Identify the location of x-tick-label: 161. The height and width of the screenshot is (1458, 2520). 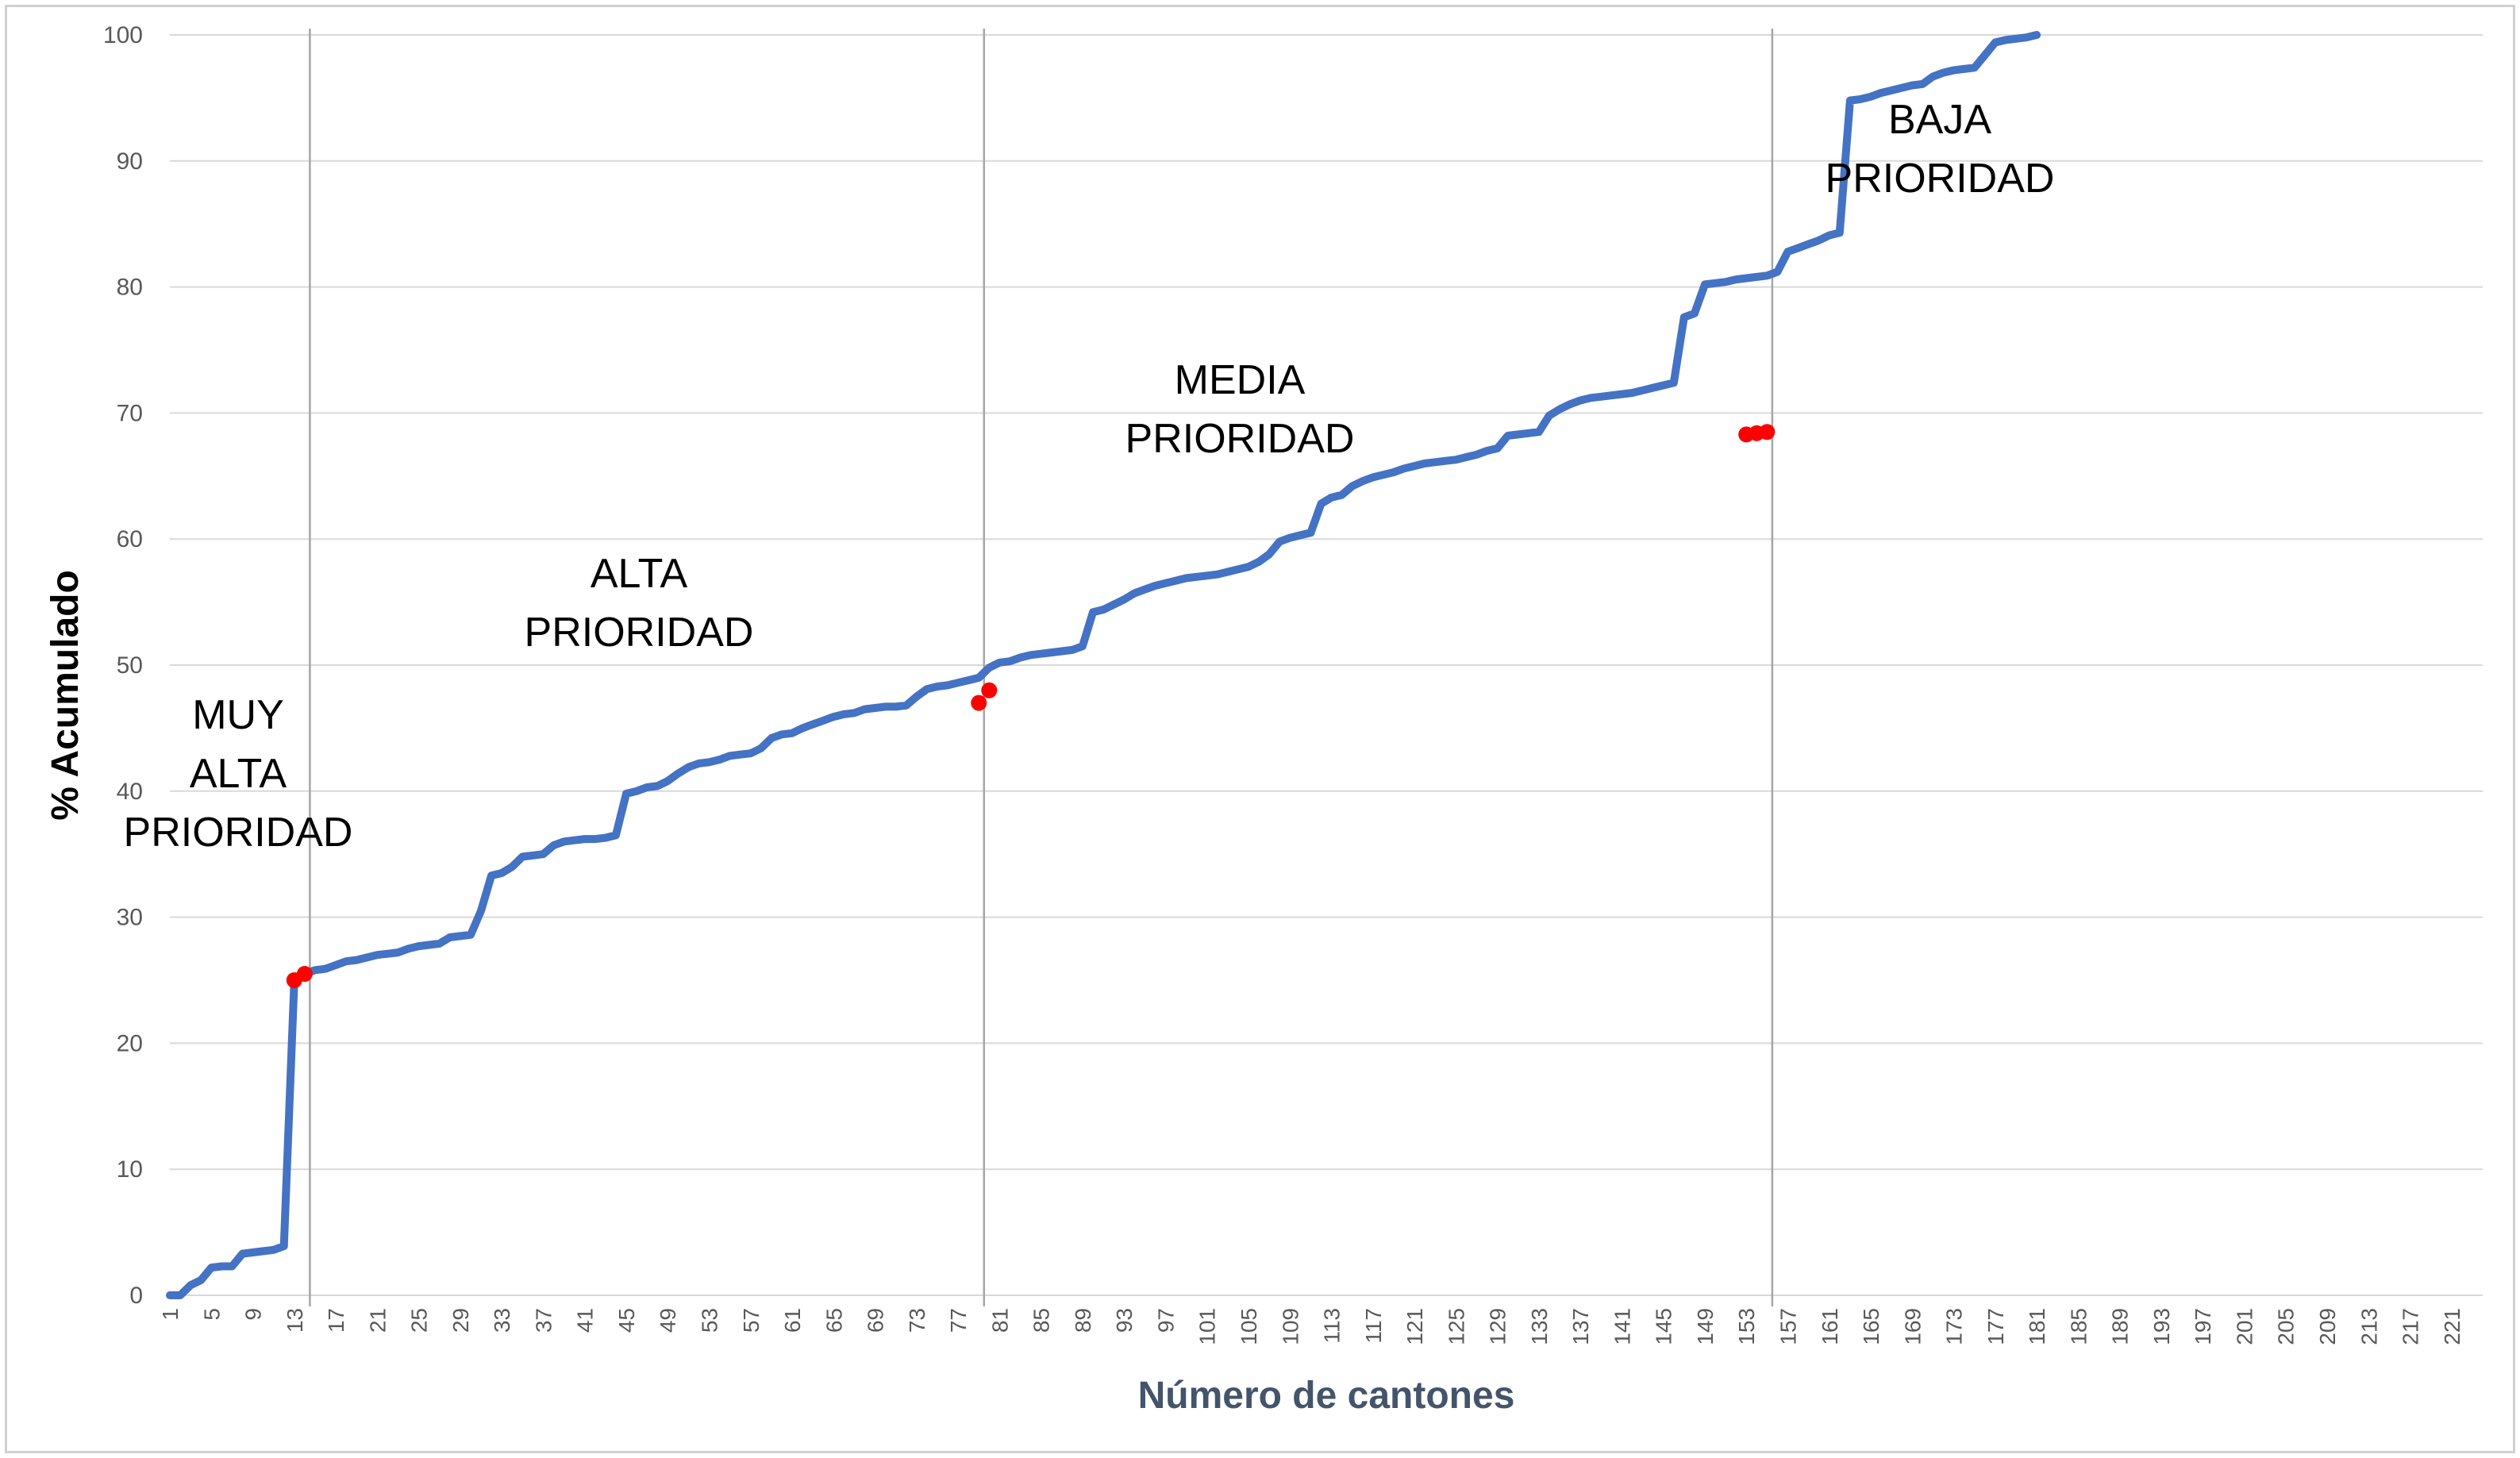
(1830, 1326).